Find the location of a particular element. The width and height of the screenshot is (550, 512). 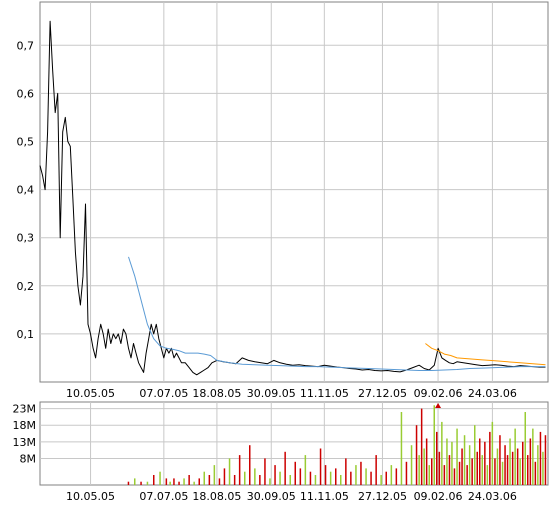

volume-x-tick-label: 27.12.05 is located at coordinates (382, 496).